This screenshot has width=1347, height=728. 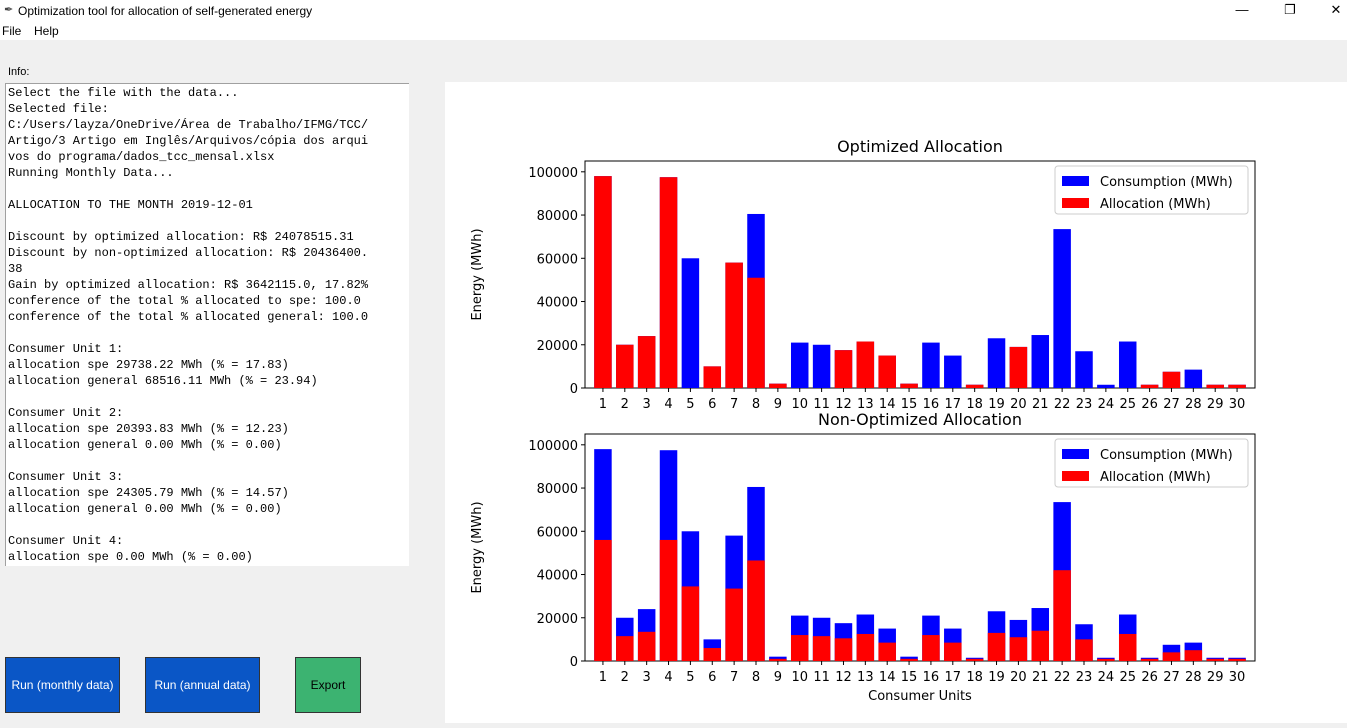 I want to click on run-monthly-button: Run (monthly data), so click(x=62, y=685).